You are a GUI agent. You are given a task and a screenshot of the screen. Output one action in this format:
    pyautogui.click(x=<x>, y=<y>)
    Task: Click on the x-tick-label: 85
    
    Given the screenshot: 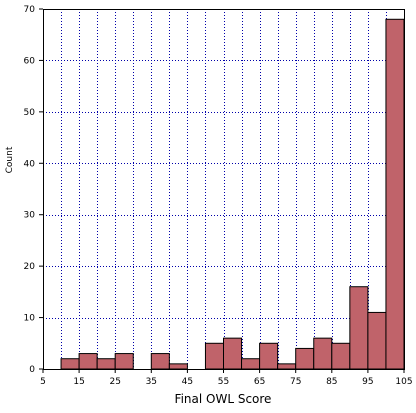 What is the action you would take?
    pyautogui.click(x=331, y=382)
    